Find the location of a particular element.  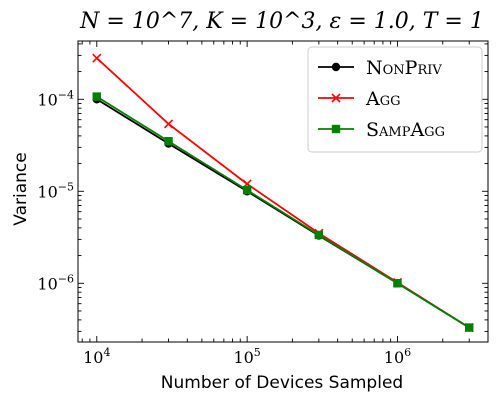

x-tick-label: 10⁵ is located at coordinates (246, 356).